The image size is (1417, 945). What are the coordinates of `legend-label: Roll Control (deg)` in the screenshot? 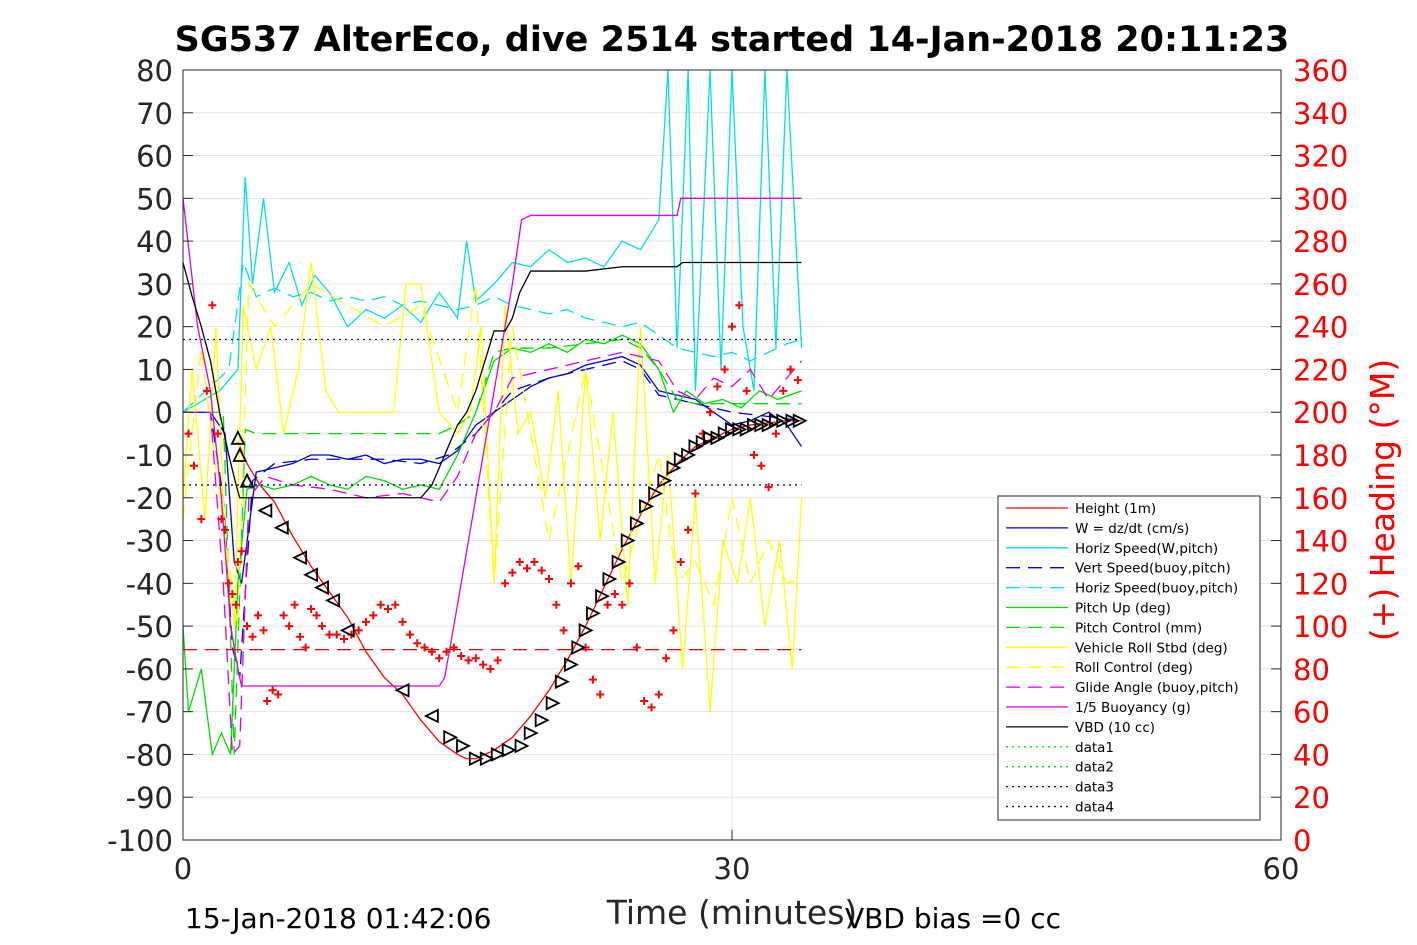 It's located at (1134, 668).